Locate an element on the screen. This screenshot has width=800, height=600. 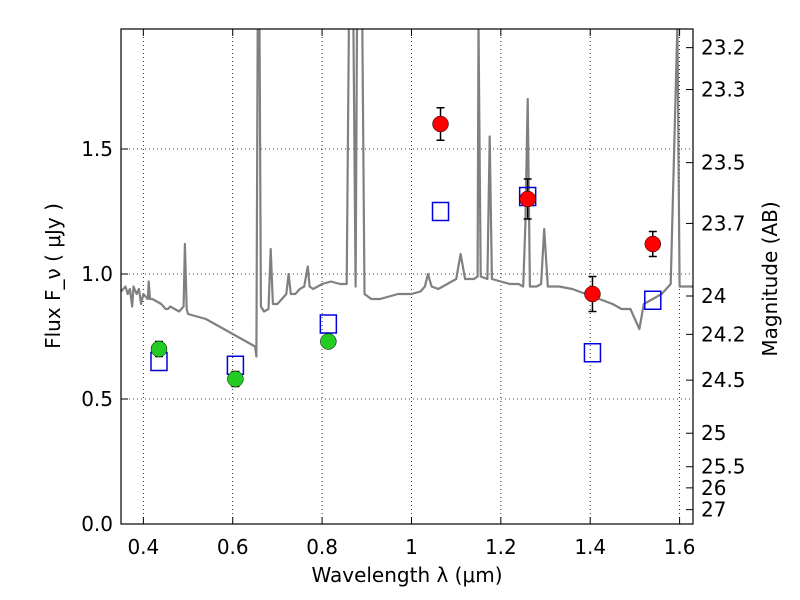
x-tick-label: 0.6 is located at coordinates (233, 547).